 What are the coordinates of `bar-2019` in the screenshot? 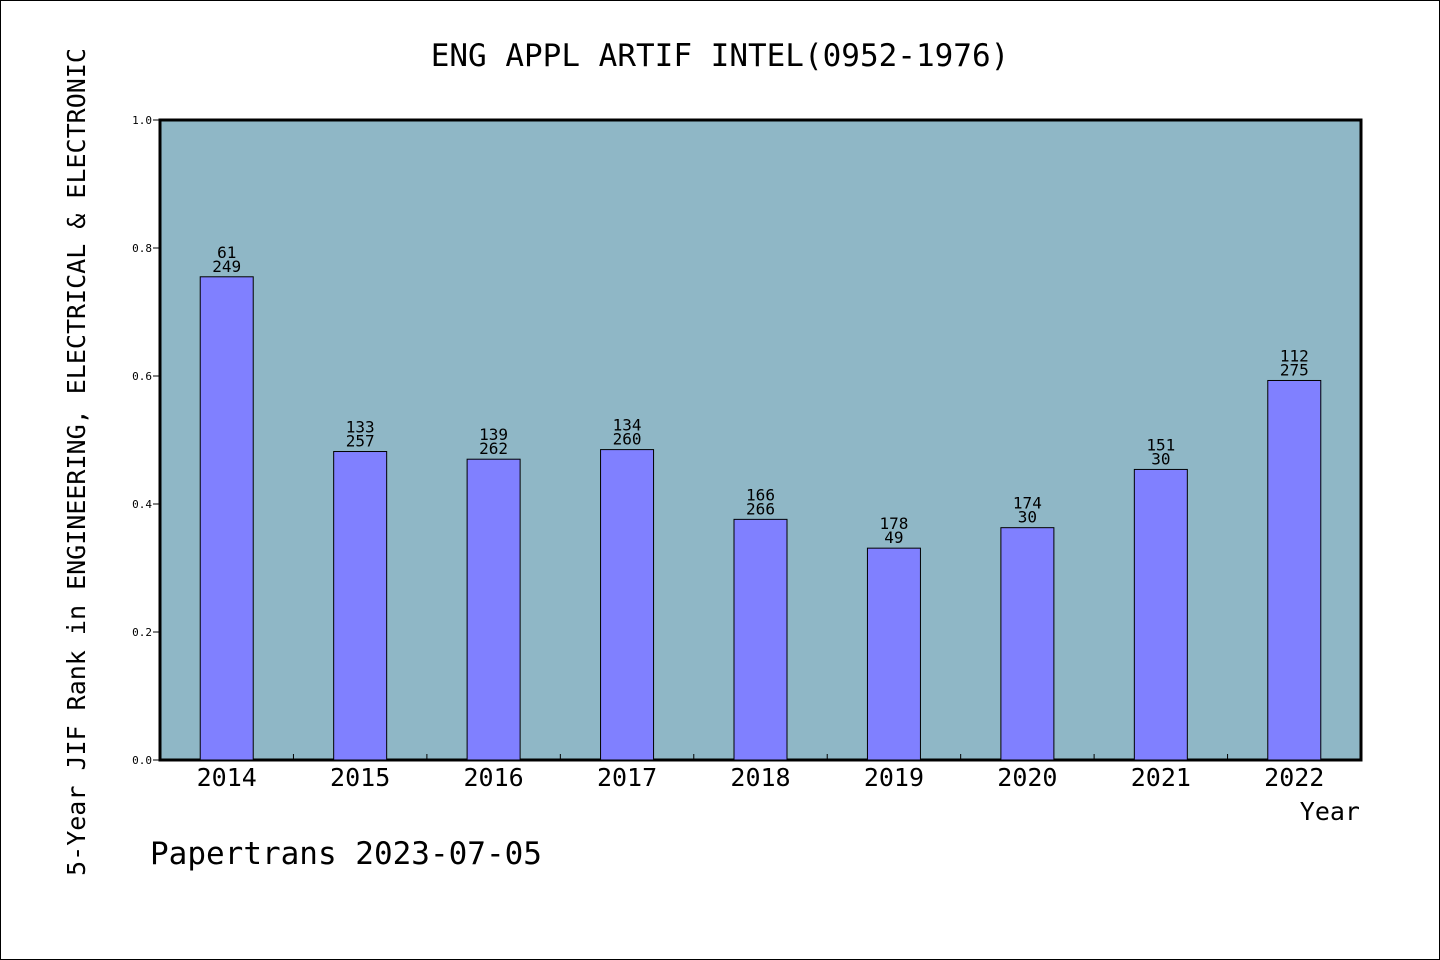 It's located at (893, 654).